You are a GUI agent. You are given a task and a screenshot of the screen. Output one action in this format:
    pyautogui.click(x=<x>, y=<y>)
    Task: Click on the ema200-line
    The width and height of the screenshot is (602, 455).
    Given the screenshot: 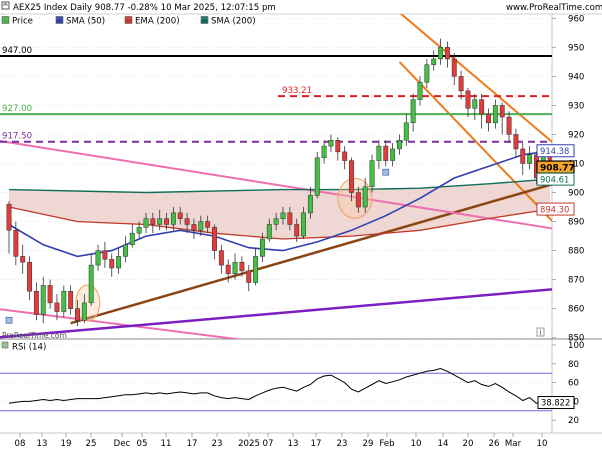 What is the action you would take?
    pyautogui.click(x=279, y=223)
    